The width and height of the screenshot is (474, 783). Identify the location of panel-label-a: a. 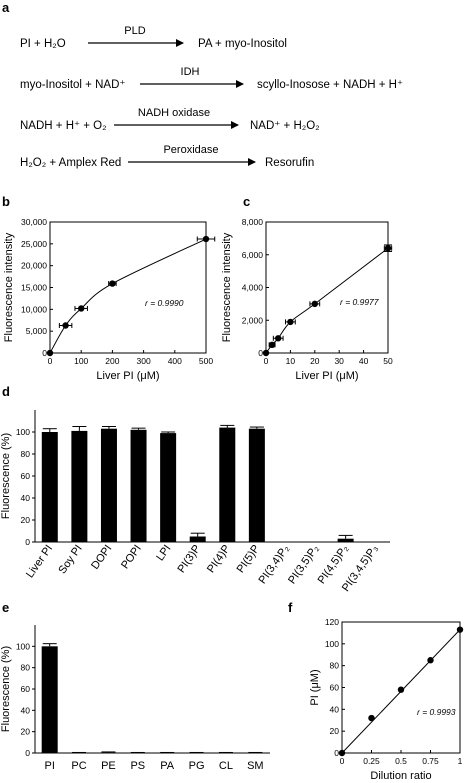
(6, 7).